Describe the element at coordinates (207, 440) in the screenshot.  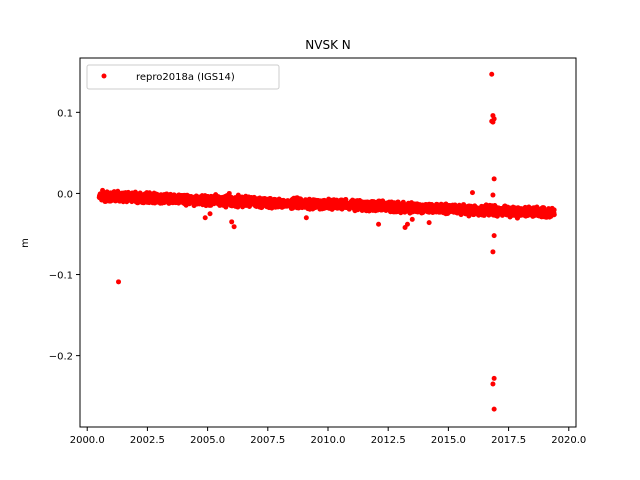
I see `x-tick-label: 2005.0` at that location.